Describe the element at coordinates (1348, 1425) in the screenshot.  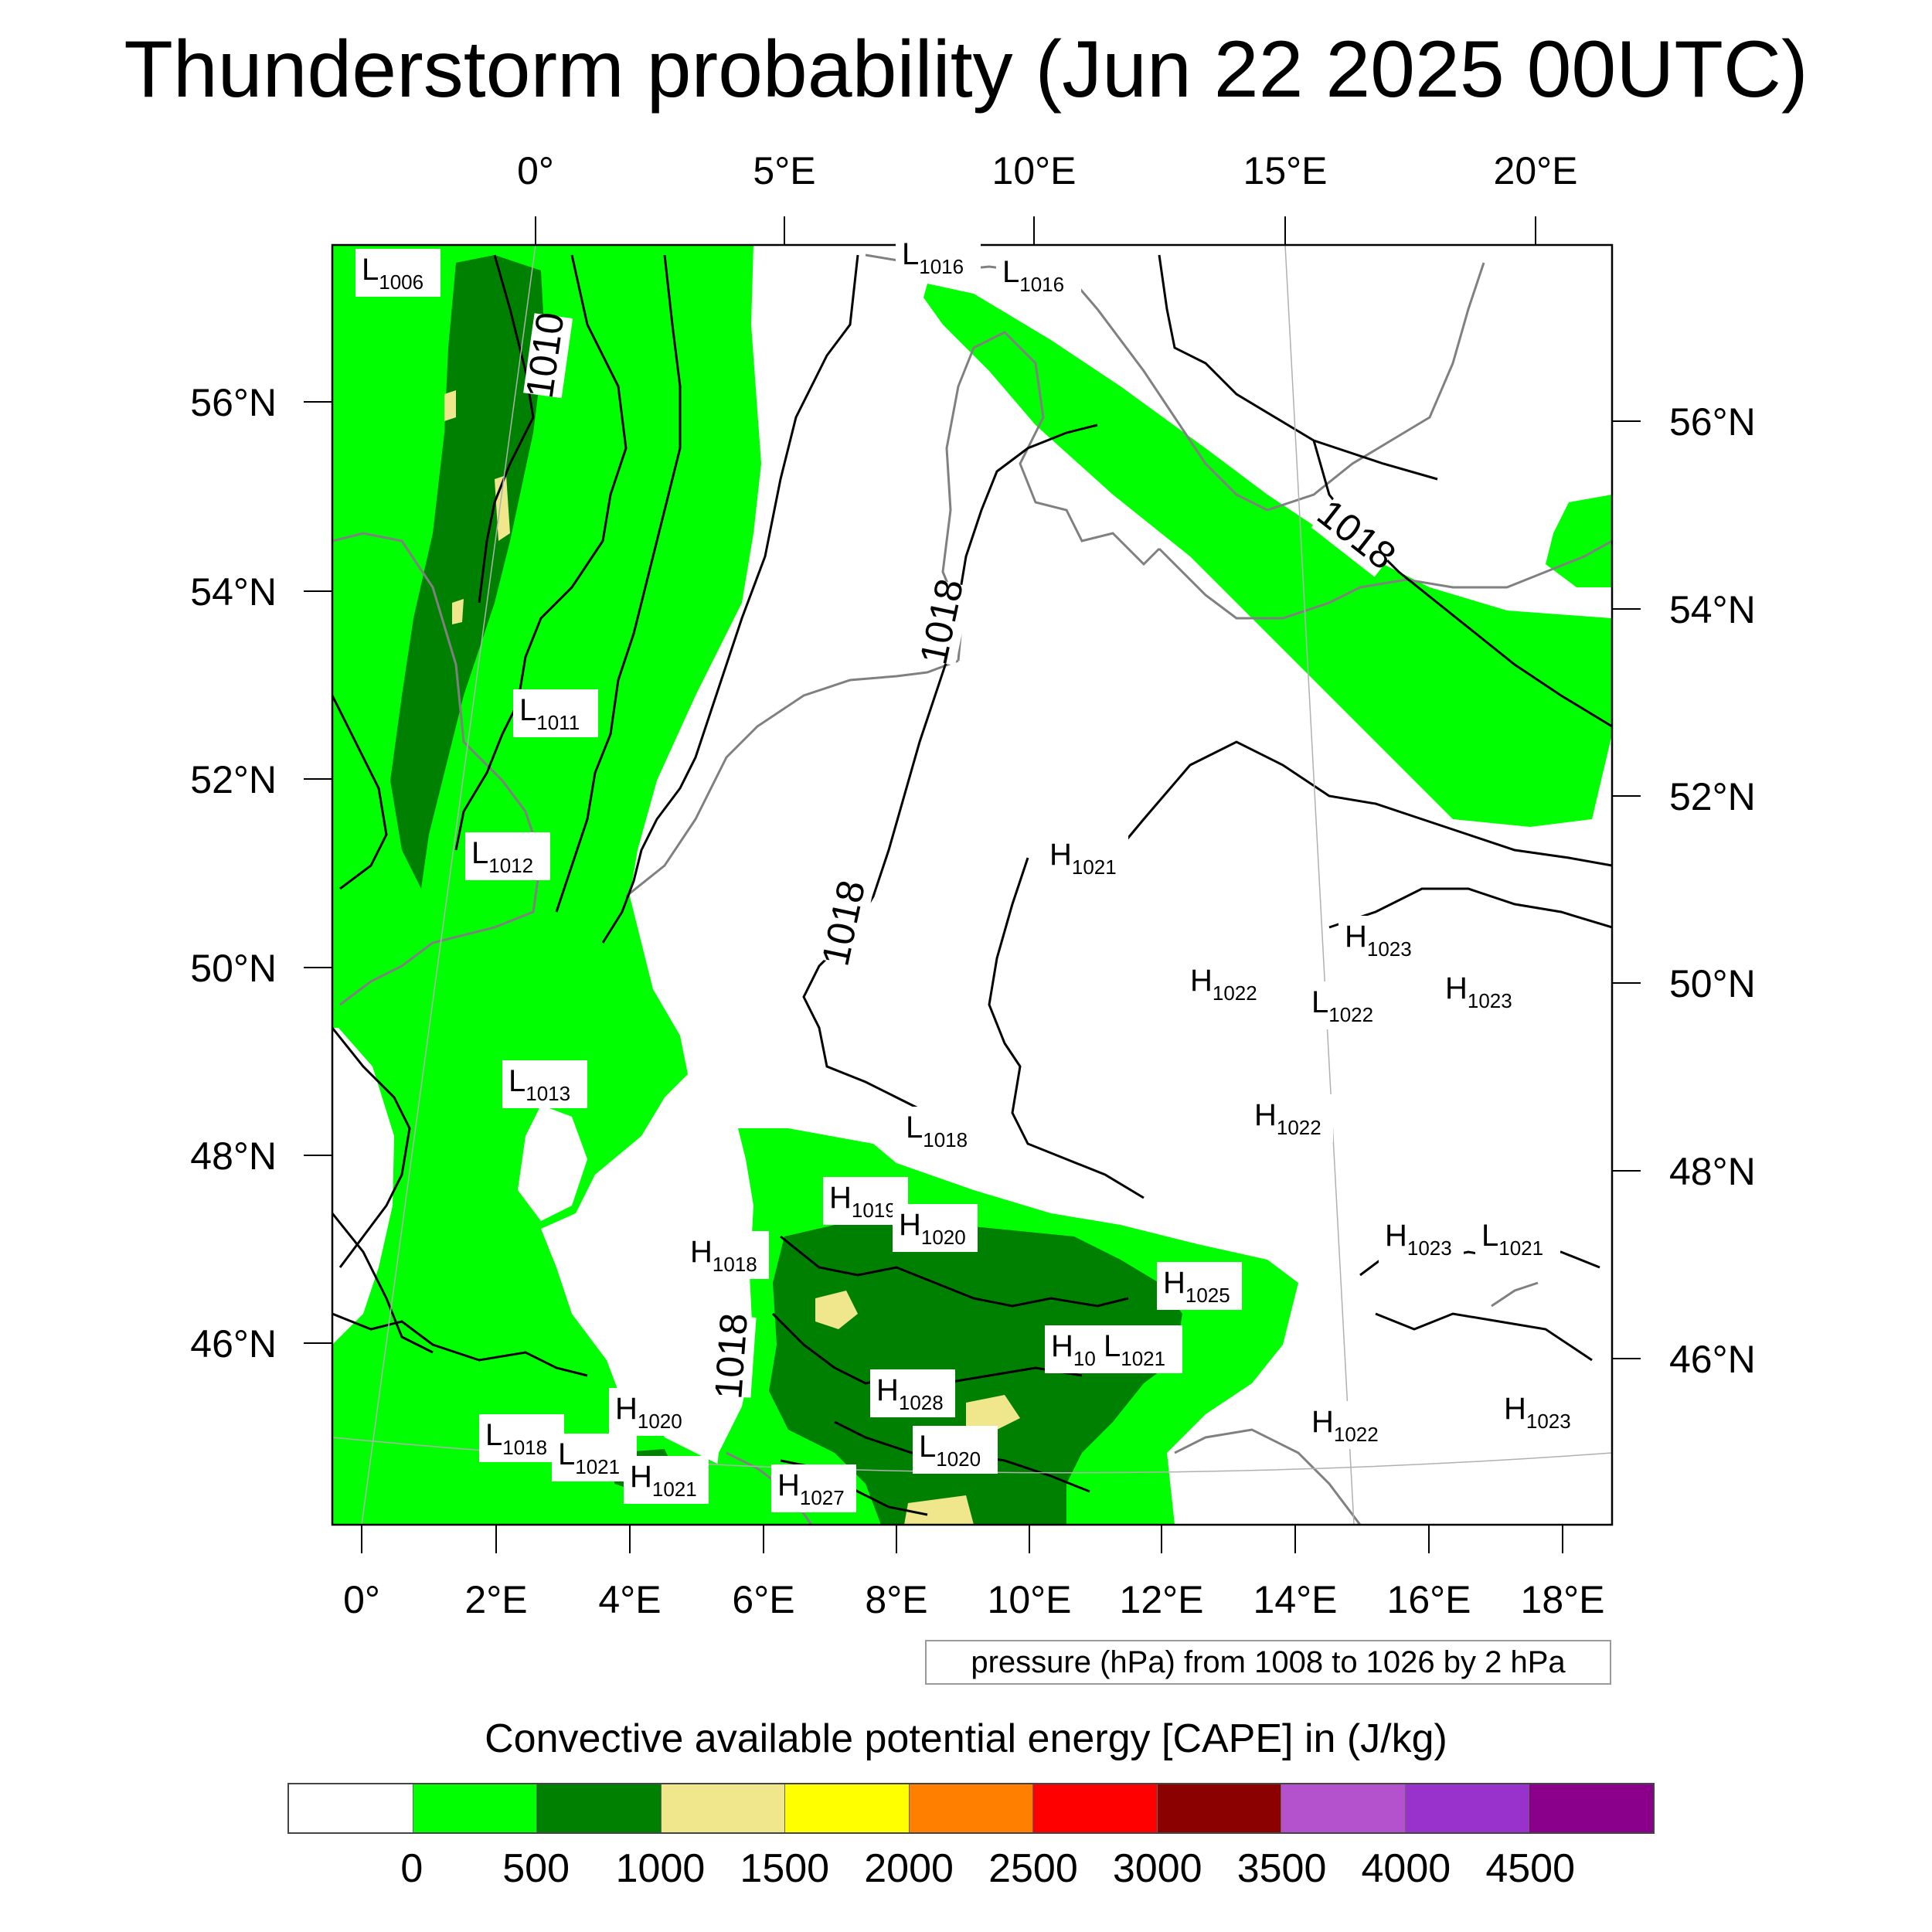
I see `high-pressure-label: H1022` at that location.